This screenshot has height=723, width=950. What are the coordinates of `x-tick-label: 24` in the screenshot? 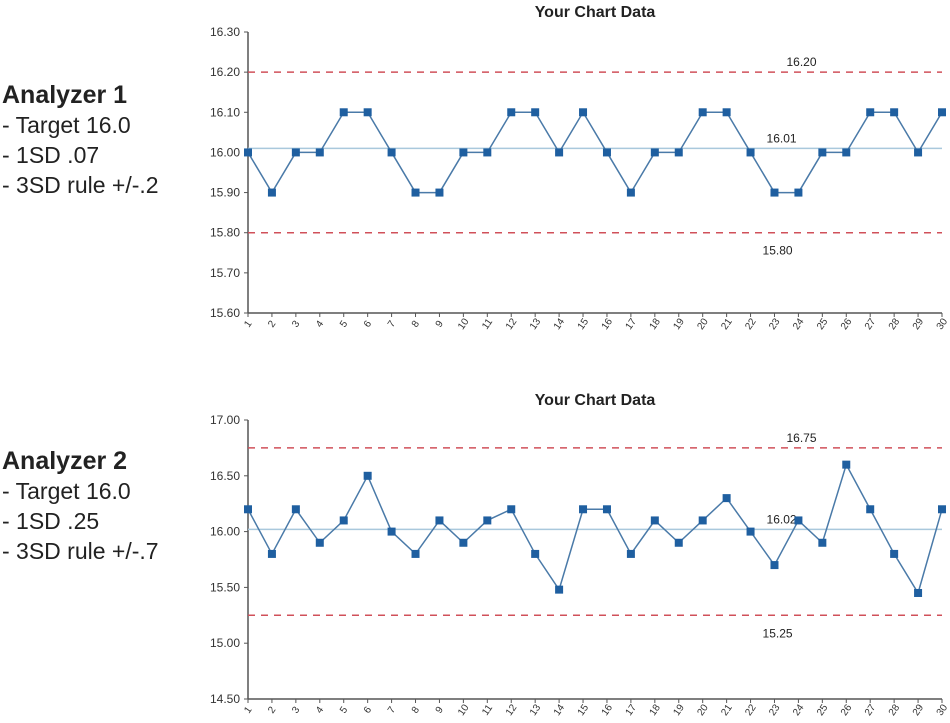 It's located at (799, 324).